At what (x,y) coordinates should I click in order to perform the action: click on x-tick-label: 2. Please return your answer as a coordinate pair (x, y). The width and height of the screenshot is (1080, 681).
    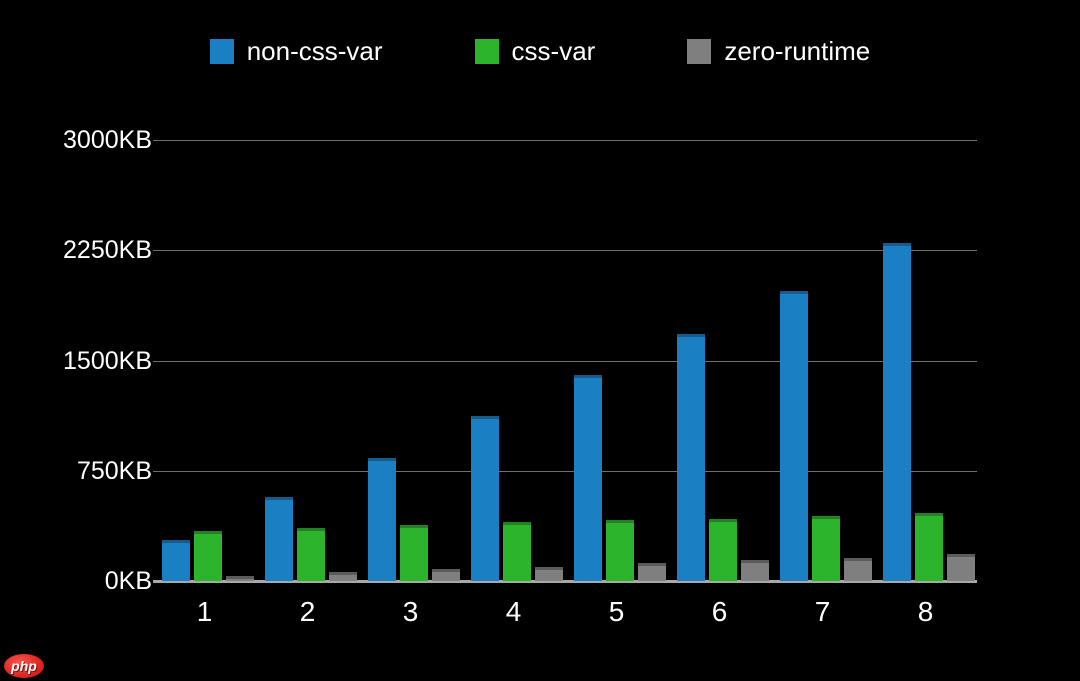
    Looking at the image, I should click on (307, 611).